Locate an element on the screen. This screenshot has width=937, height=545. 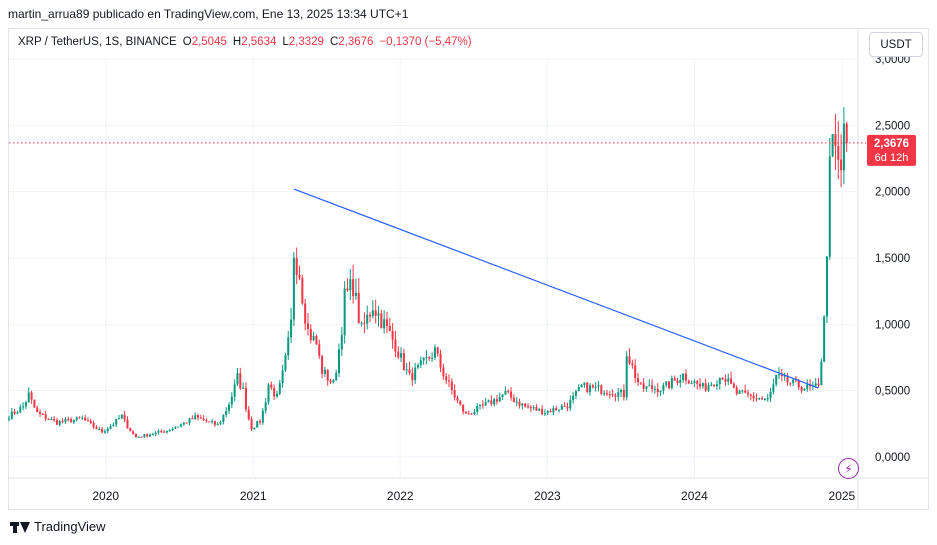
symbol-title: XRP / TetherUS, 1S, BINANCE is located at coordinates (97, 42).